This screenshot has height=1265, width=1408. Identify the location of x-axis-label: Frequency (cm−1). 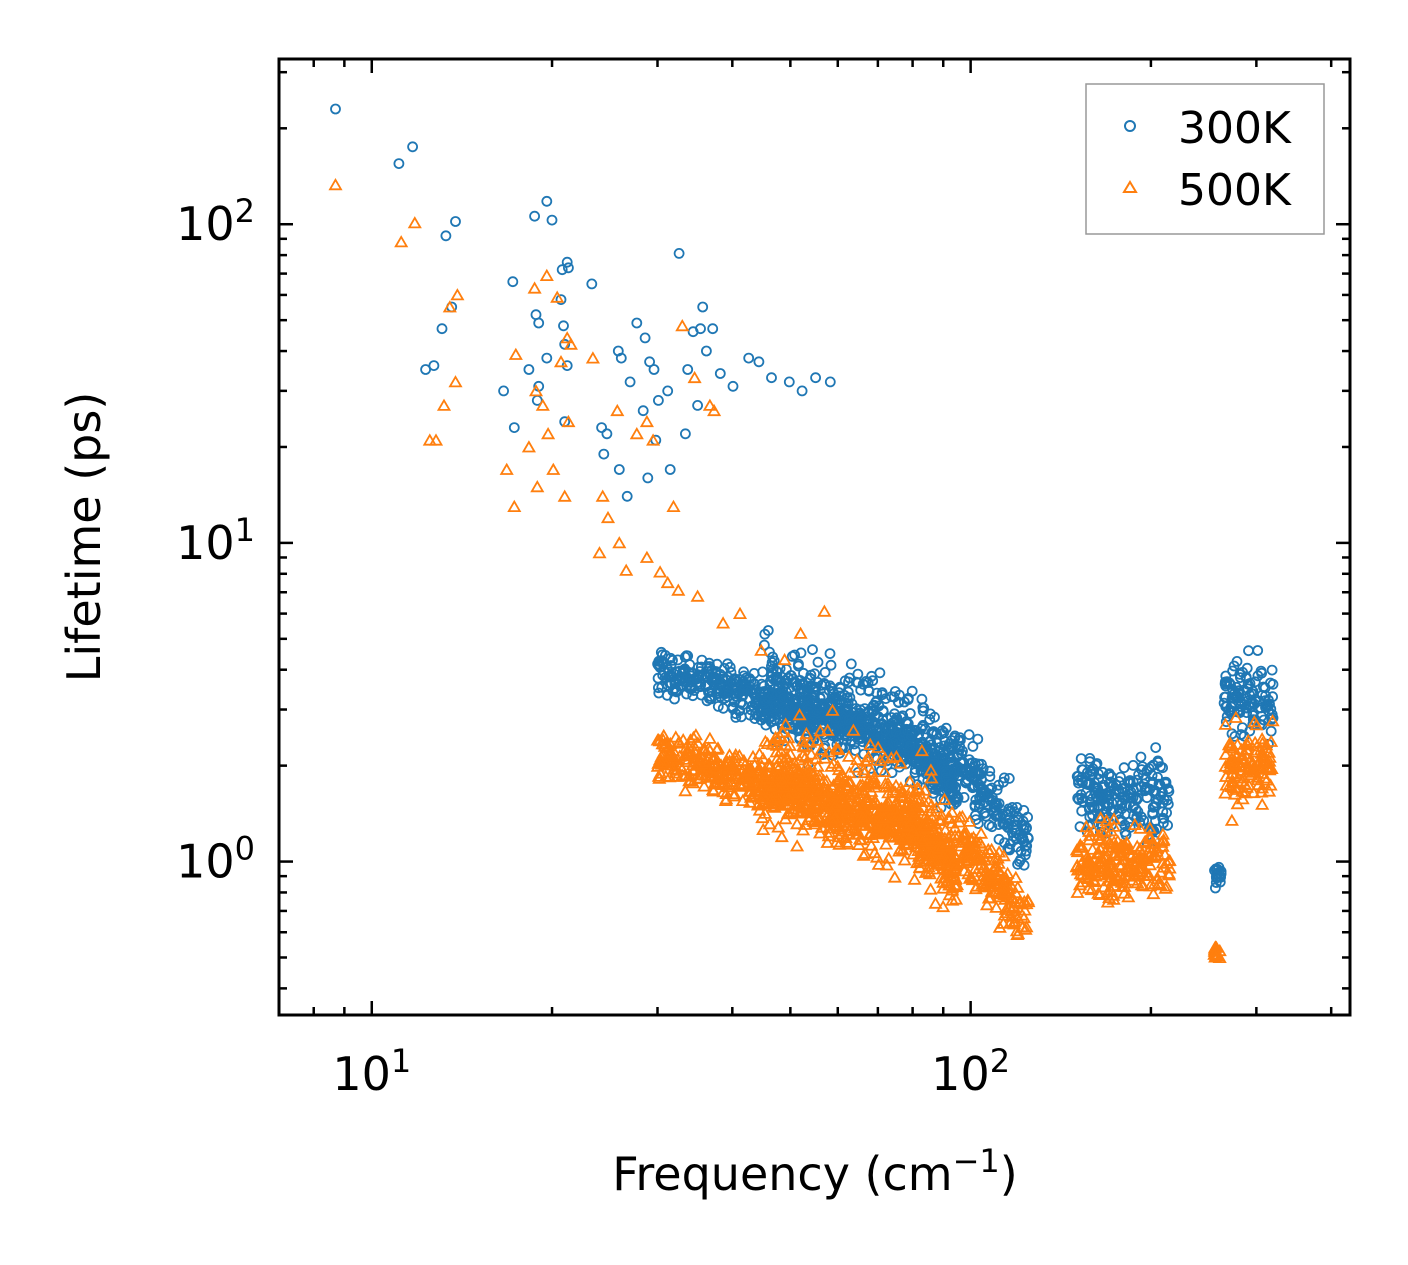
(814, 1171).